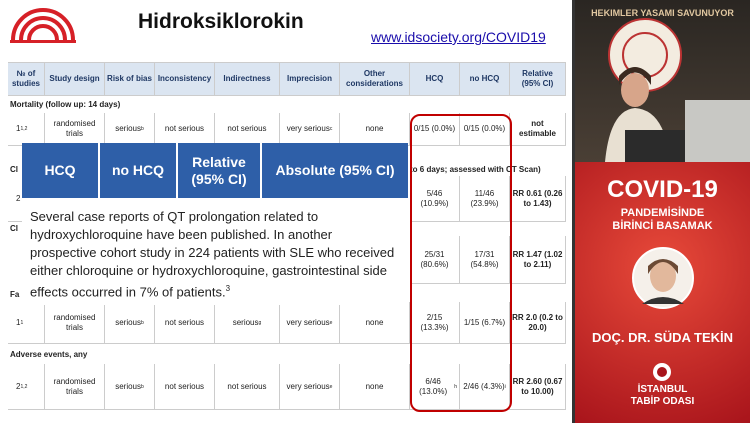 The height and width of the screenshot is (423, 750). Describe the element at coordinates (331, 129) in the screenshot. I see `footnote: c` at that location.